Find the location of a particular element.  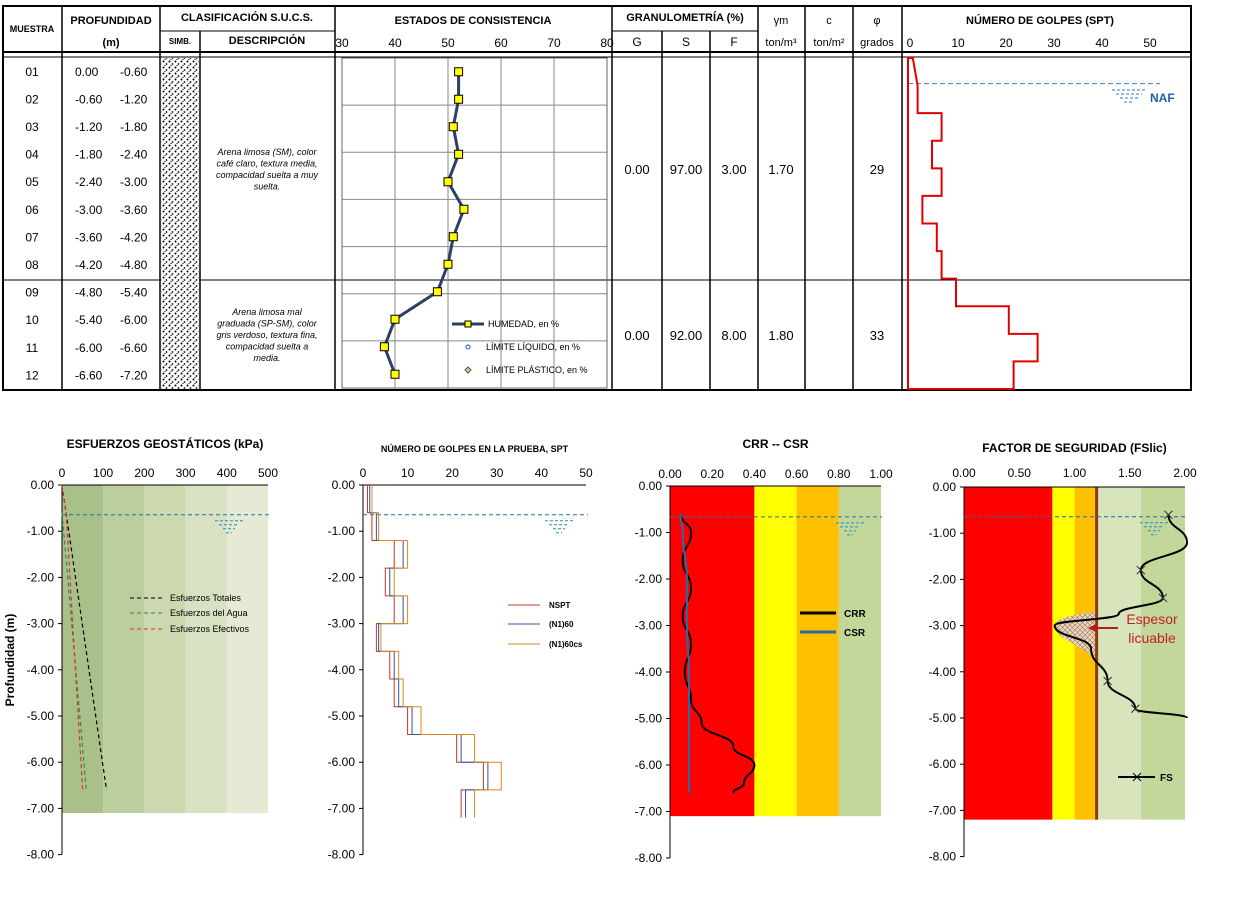

annotation-arrow-head is located at coordinates (1093, 628).